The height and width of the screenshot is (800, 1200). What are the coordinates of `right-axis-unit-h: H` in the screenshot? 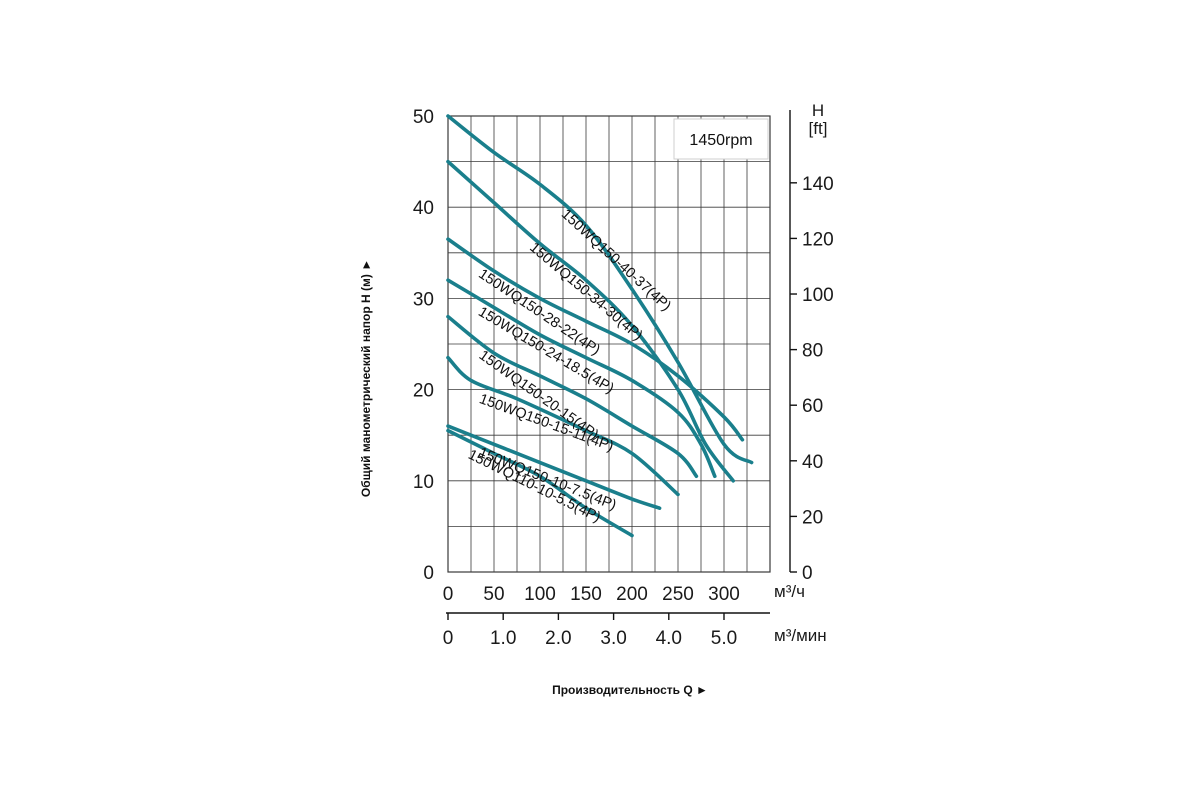 It's located at (818, 110).